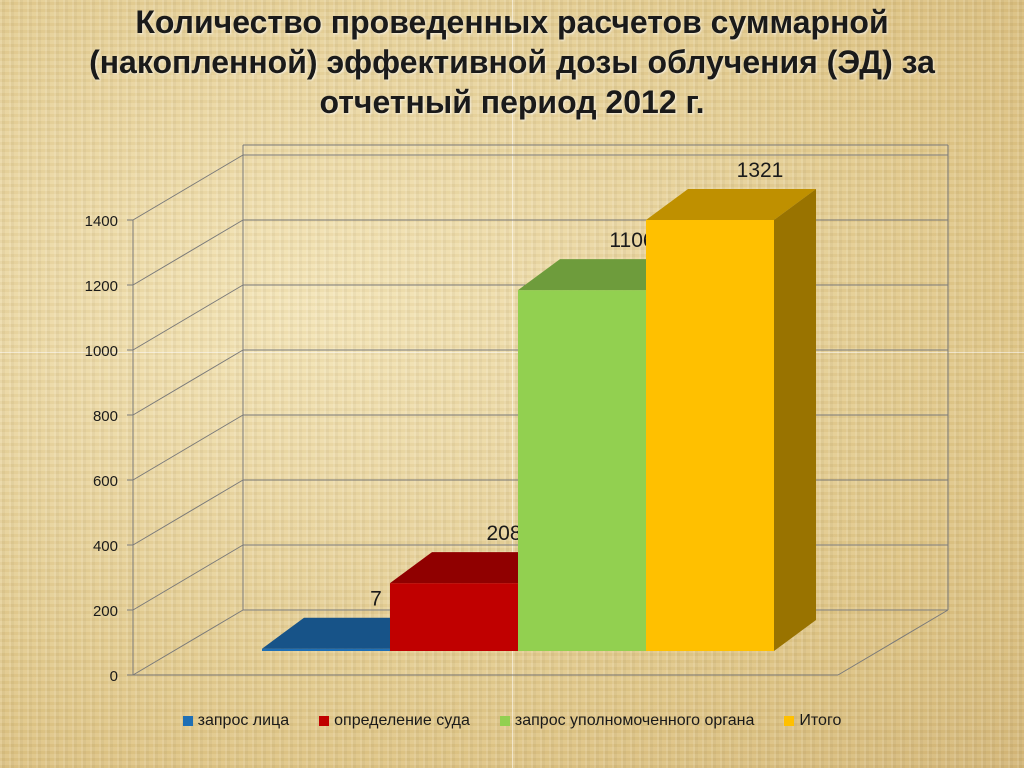 The image size is (1024, 768). I want to click on floor-right-edge, so click(893, 642).